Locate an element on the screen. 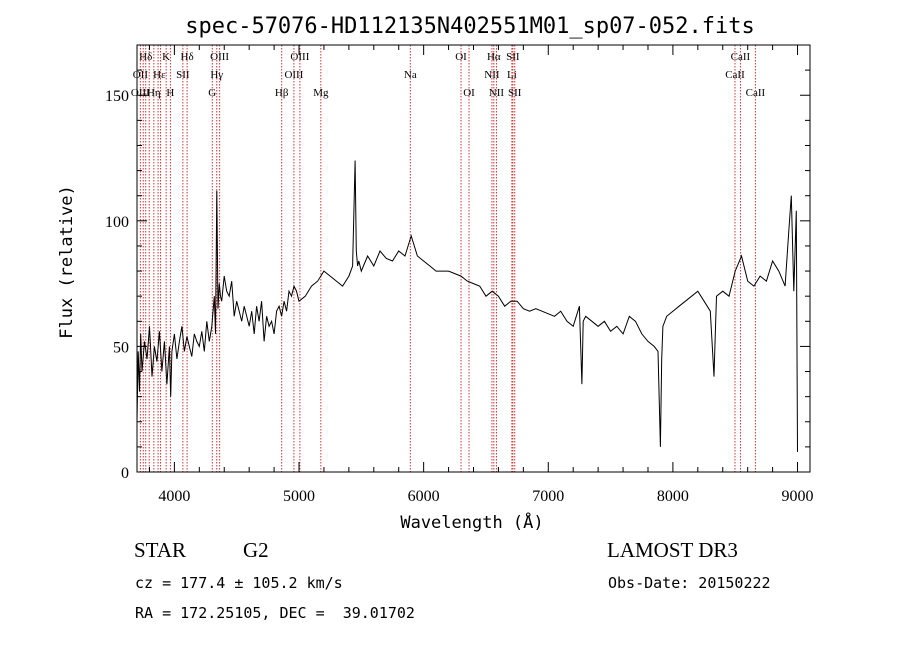 Image resolution: width=900 pixels, height=649 pixels. line-label: Li is located at coordinates (512, 75).